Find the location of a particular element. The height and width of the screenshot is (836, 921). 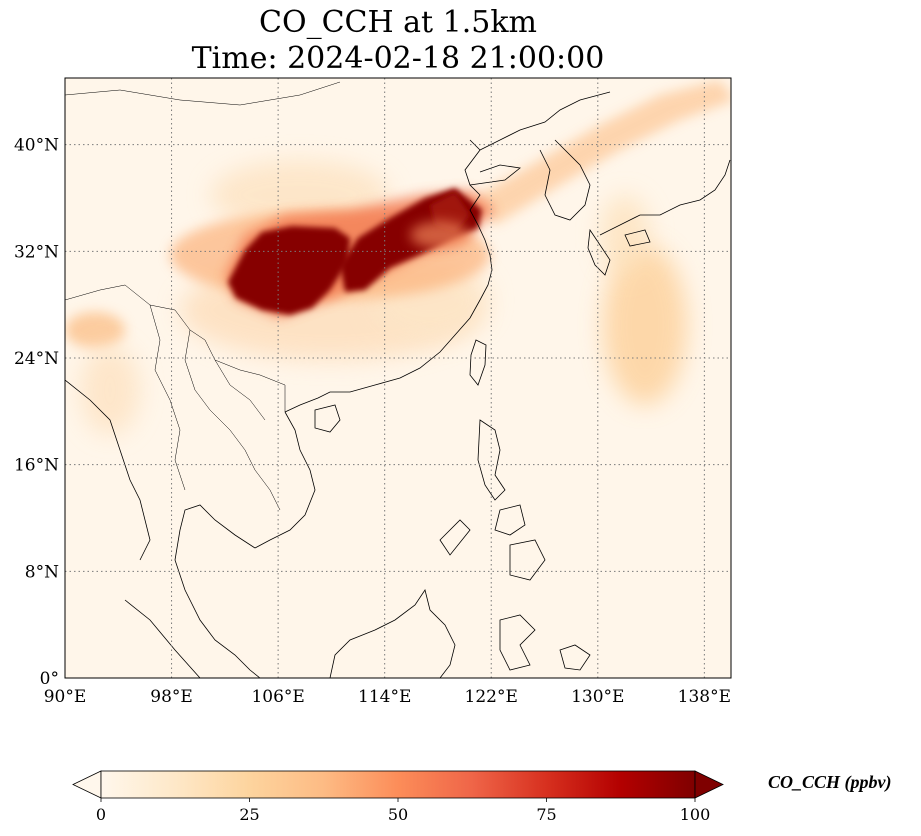

colorbar-extend-max is located at coordinates (709, 784).